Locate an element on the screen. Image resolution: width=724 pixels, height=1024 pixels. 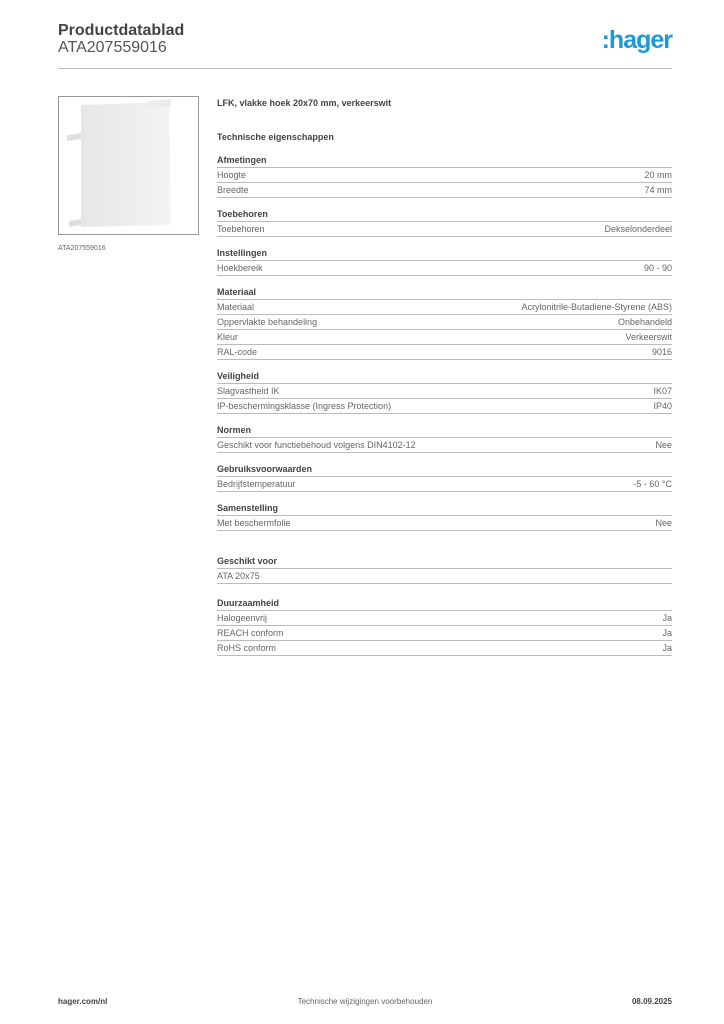
spec-row: REACH conform Ja is located at coordinates (444, 633).